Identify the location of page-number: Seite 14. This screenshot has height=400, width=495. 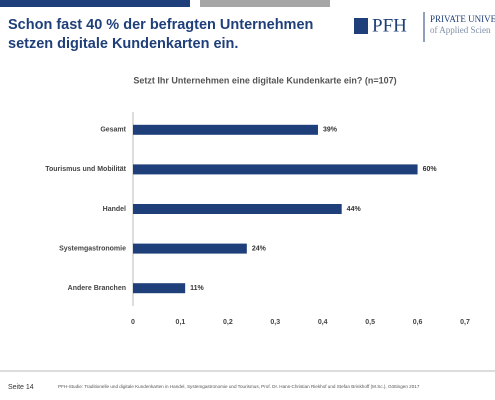
(21, 387).